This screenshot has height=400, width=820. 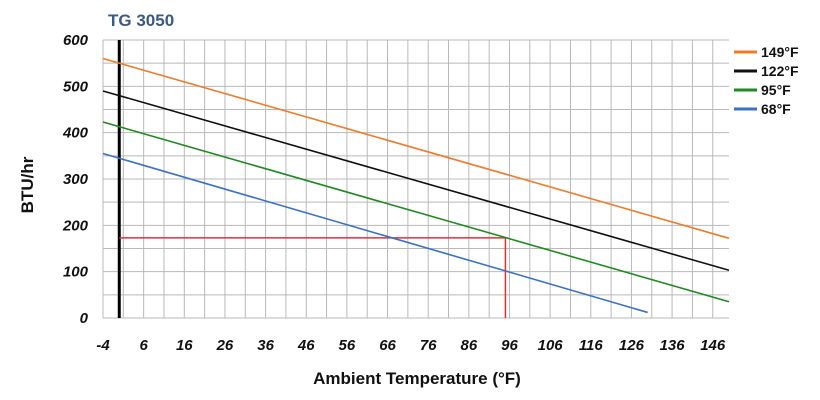 What do you see at coordinates (76, 40) in the screenshot?
I see `y-tick-label: 600` at bounding box center [76, 40].